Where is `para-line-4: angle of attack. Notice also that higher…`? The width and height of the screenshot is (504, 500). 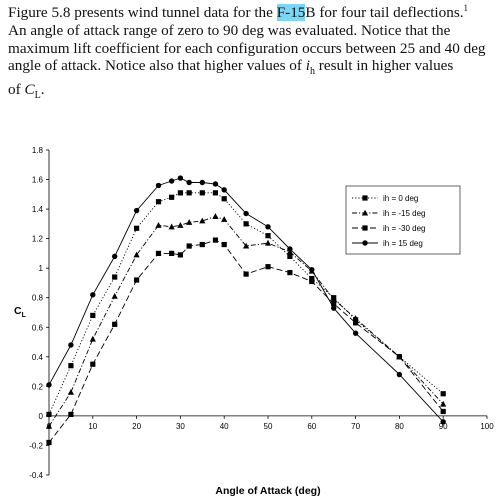 para-line-4: angle of attack. Notice also that higher… is located at coordinates (231, 67).